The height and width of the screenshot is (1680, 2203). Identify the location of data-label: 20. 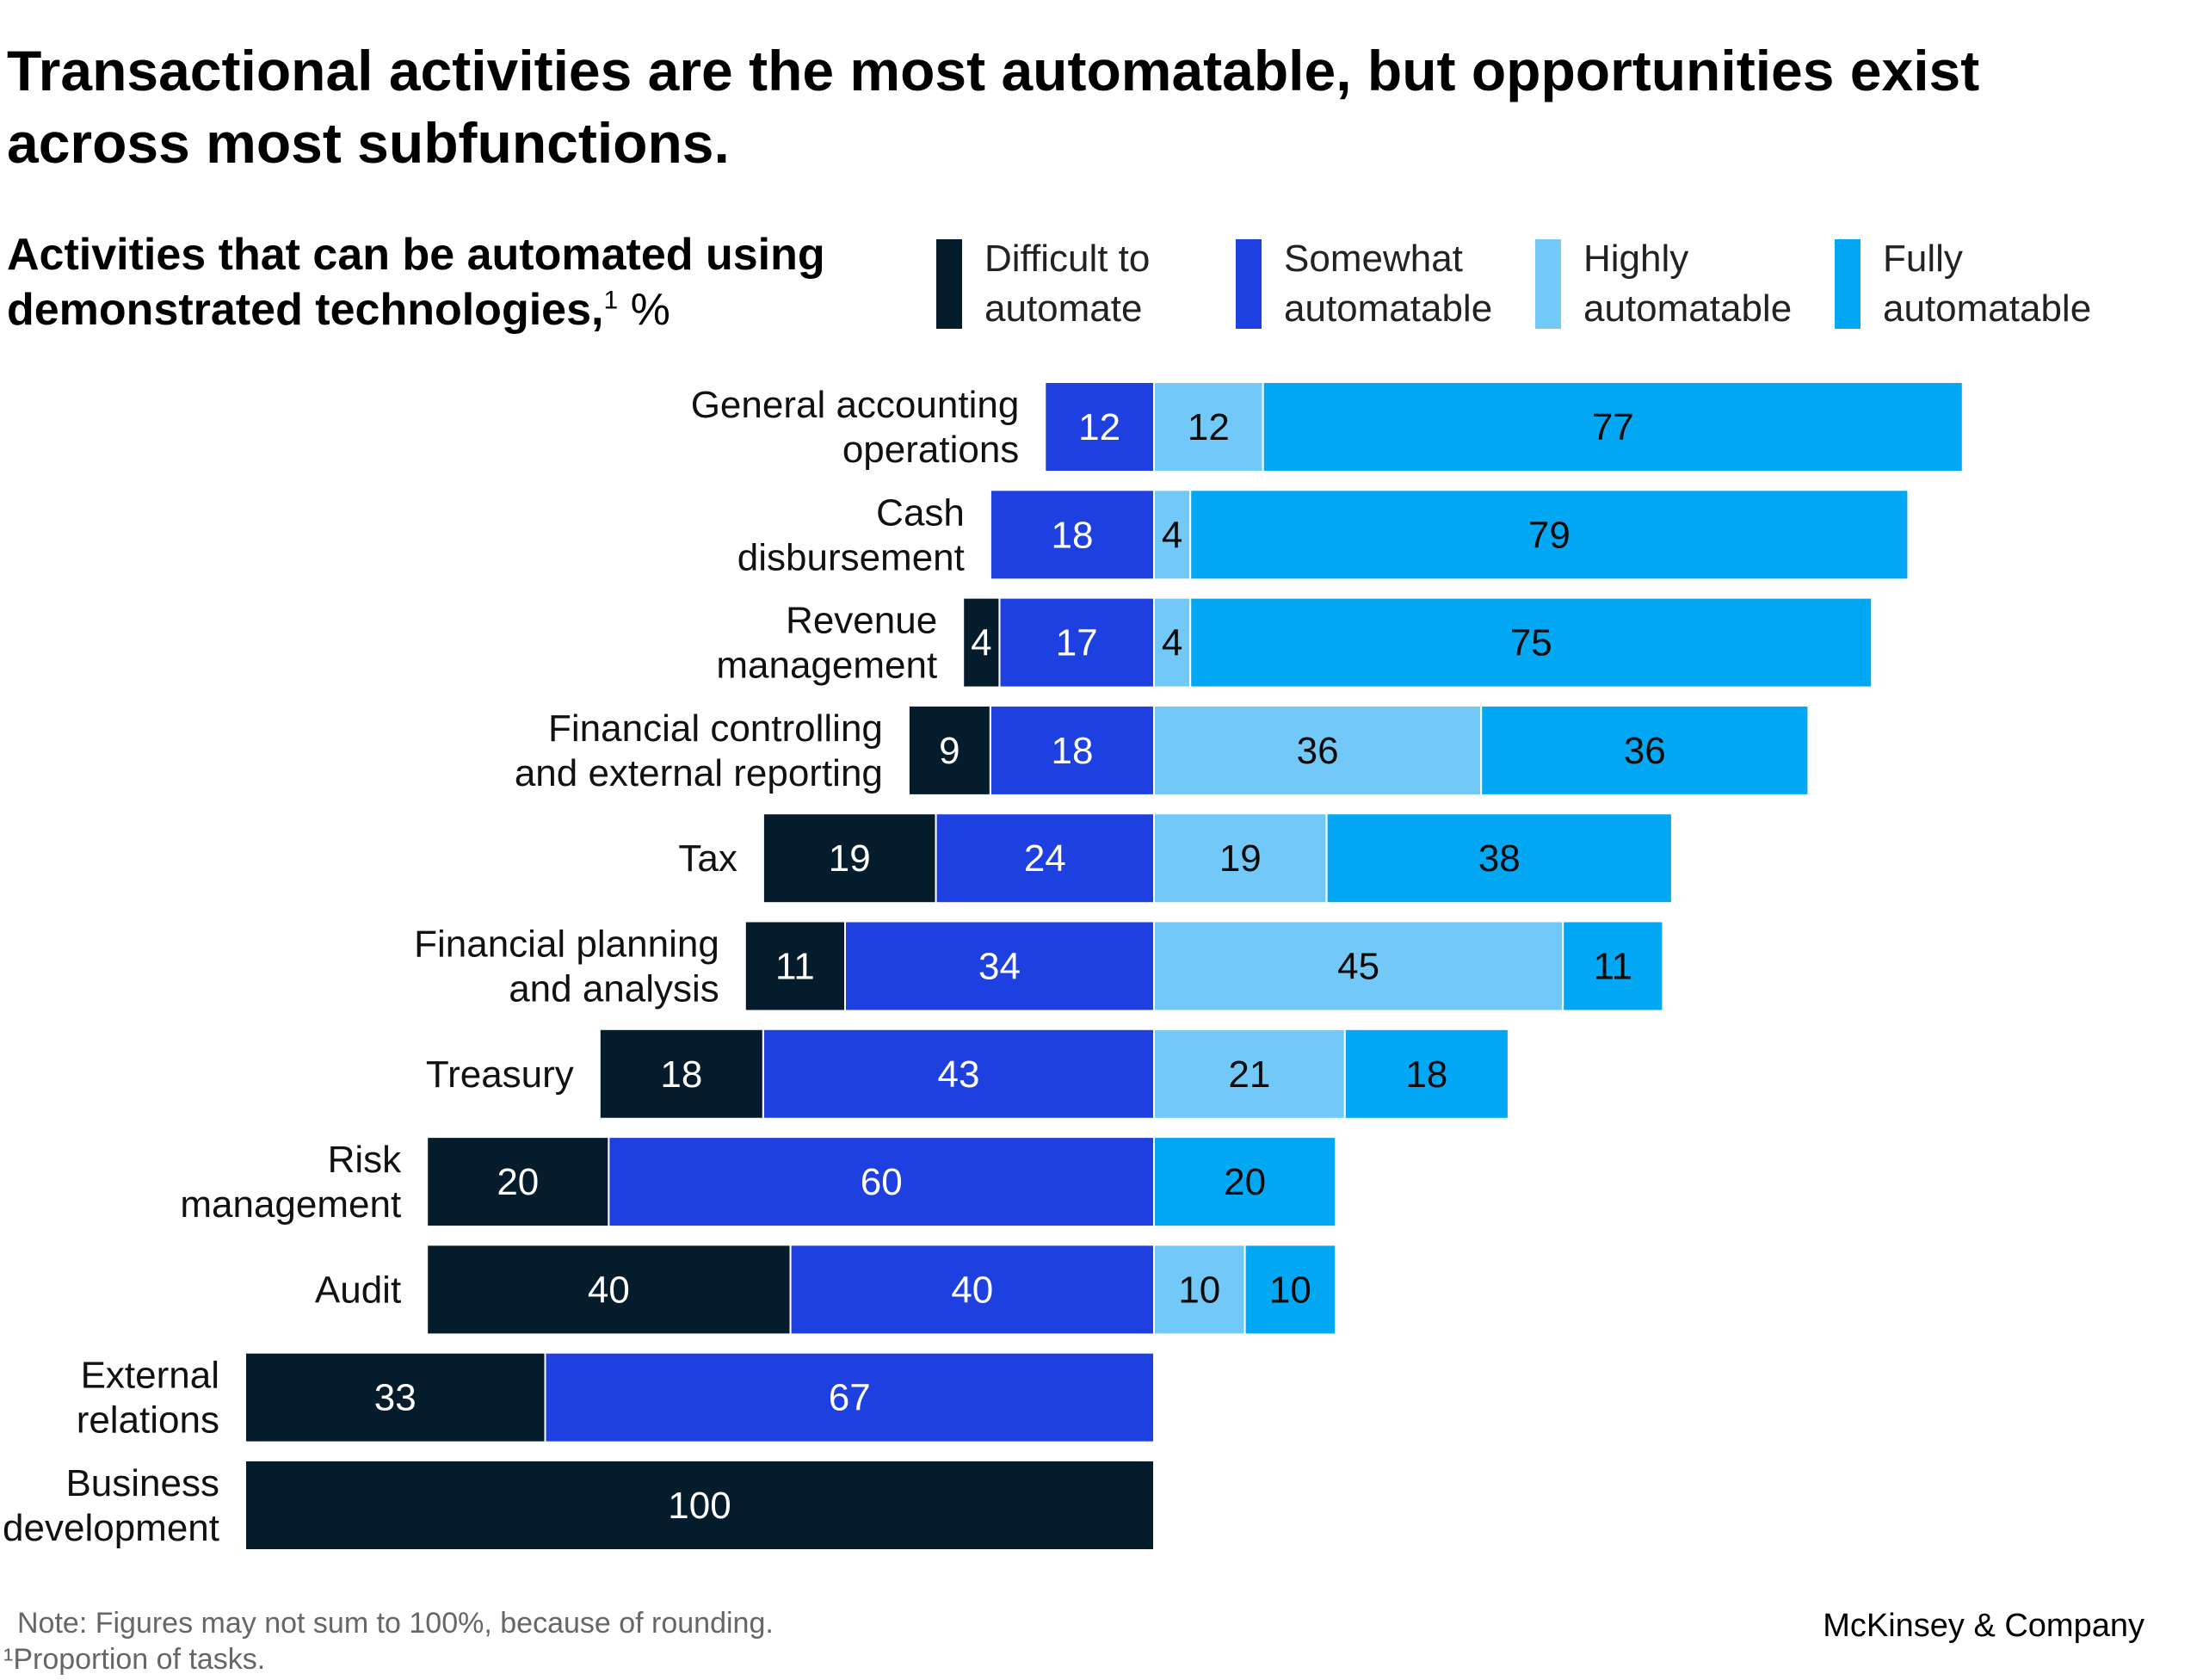
(518, 1182).